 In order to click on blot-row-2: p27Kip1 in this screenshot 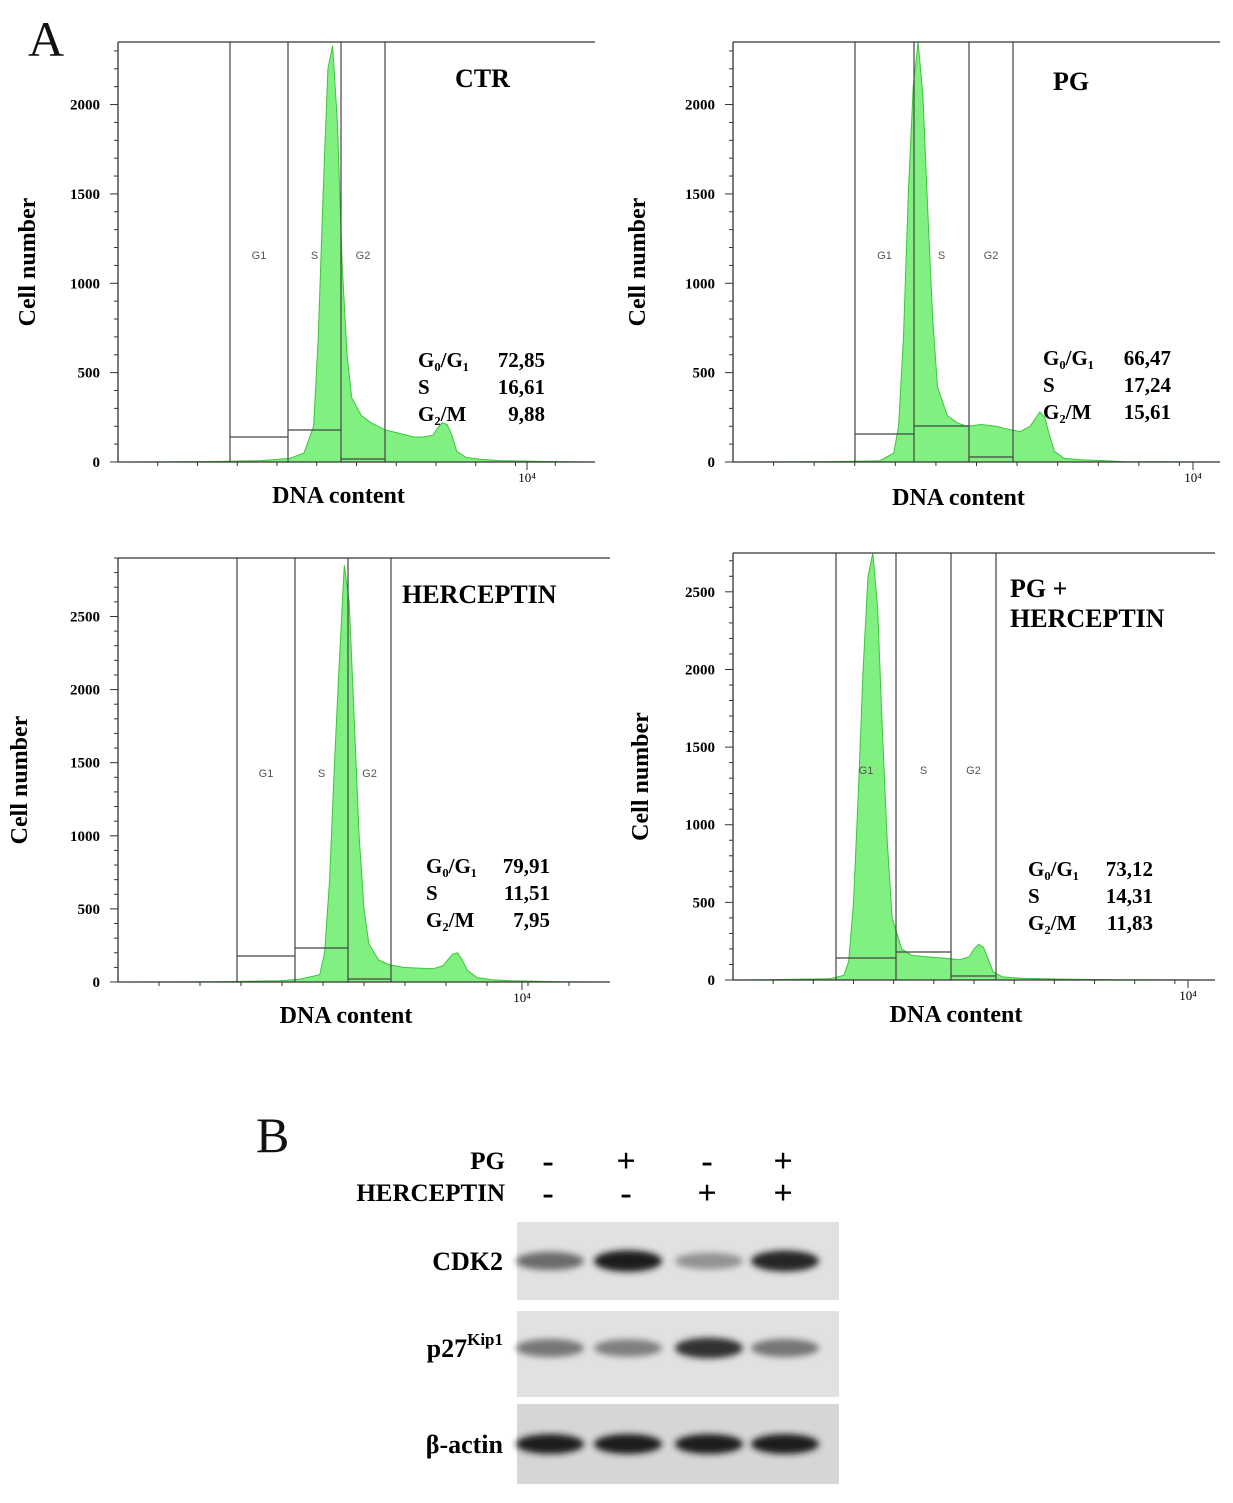, I will do `click(633, 1354)`.